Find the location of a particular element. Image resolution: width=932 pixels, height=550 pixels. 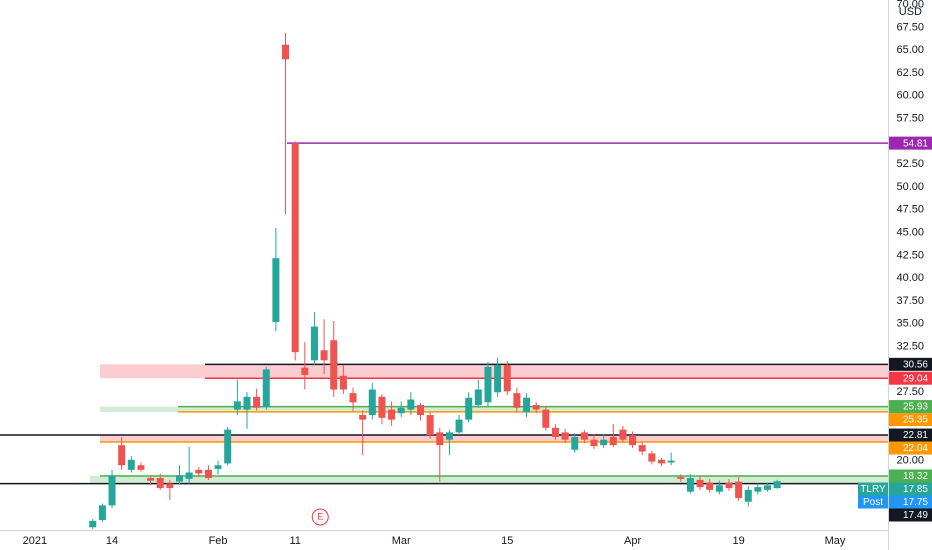

price-tag-name: Post is located at coordinates (873, 502).